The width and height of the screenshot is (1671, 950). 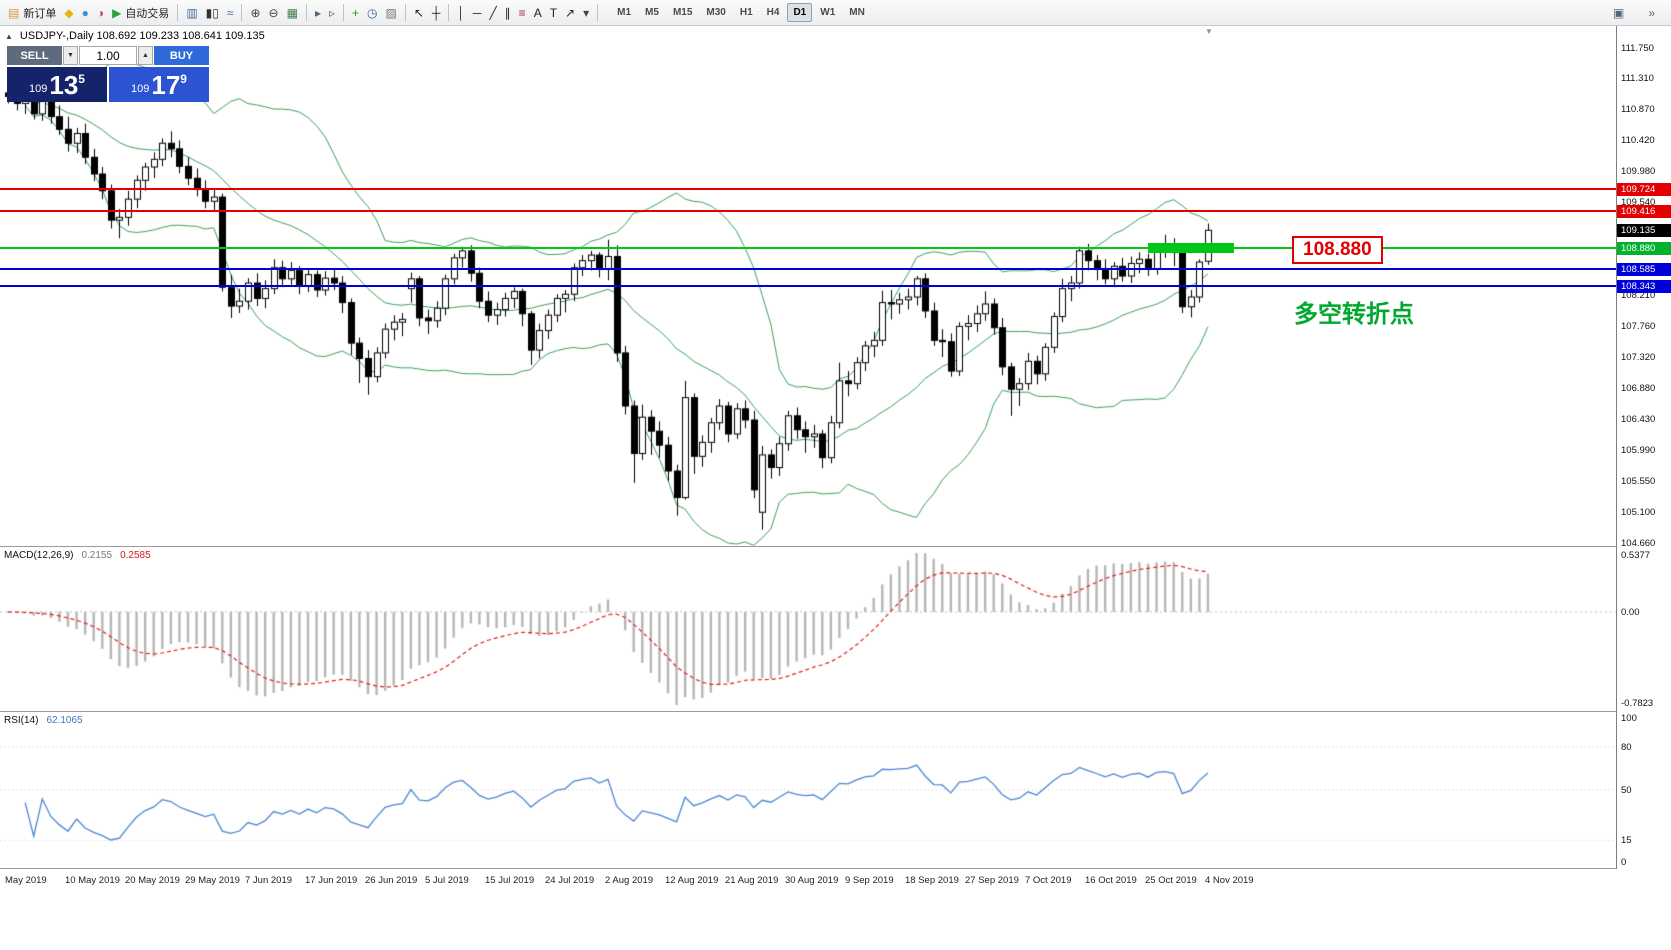 What do you see at coordinates (746, 12) in the screenshot?
I see `timeframe-h1-button: H1` at bounding box center [746, 12].